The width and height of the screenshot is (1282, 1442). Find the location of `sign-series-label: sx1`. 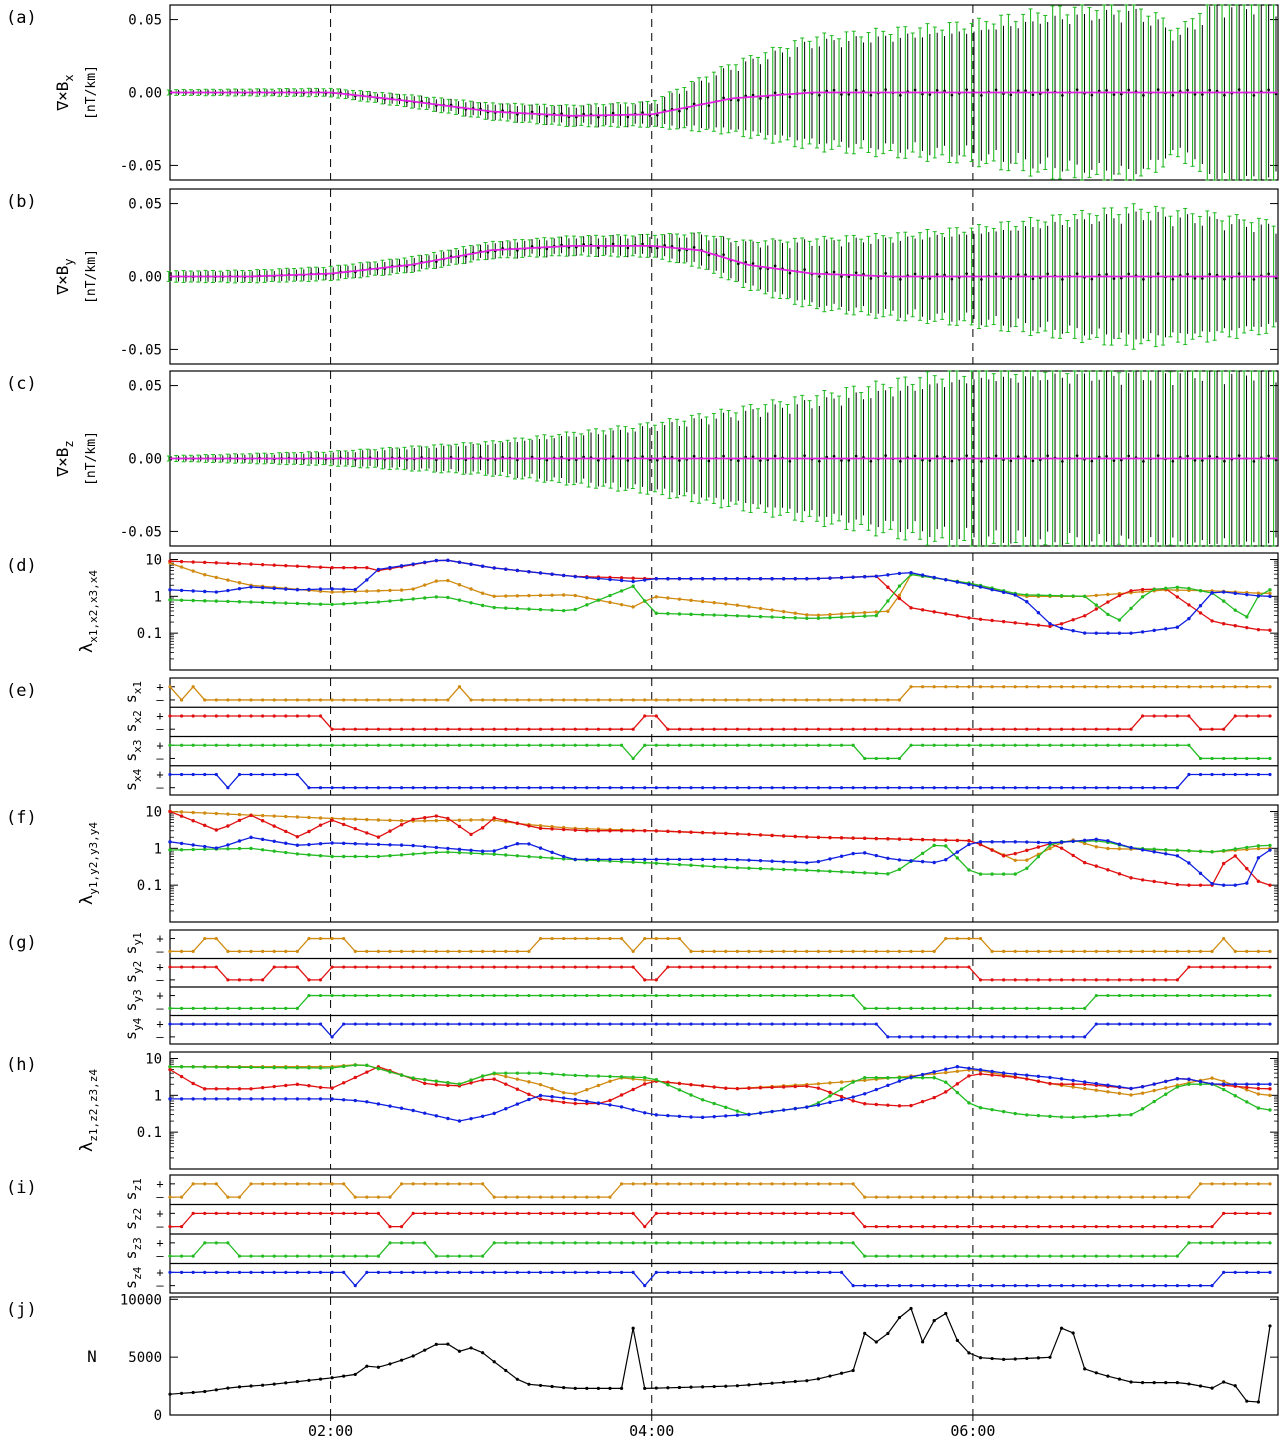

sign-series-label: sx1 is located at coordinates (133, 692).